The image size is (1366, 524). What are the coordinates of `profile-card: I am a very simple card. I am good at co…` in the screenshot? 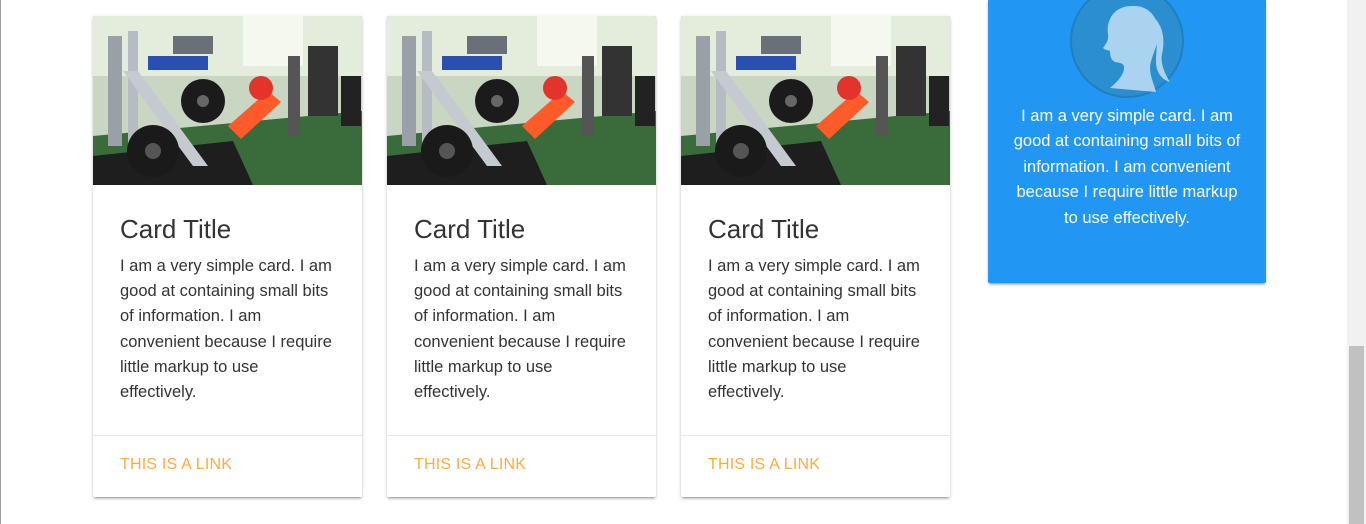 It's located at (1127, 141).